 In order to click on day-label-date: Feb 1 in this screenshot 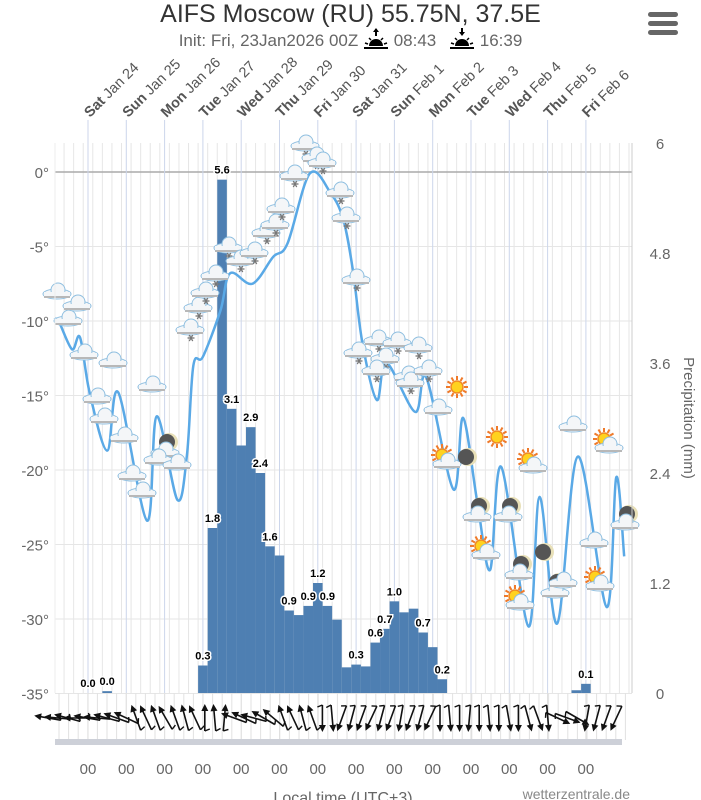, I will do `click(429, 80)`.